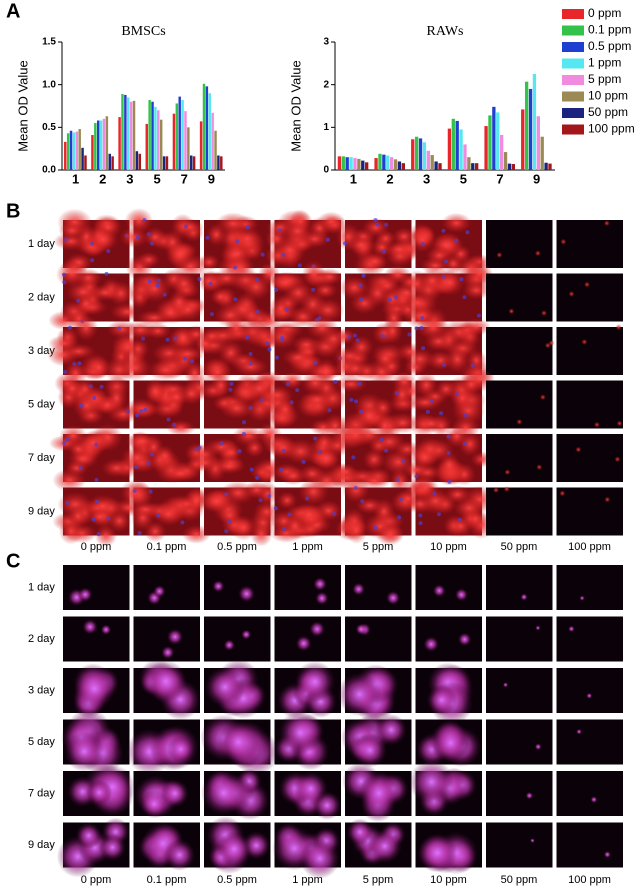 This screenshot has height=892, width=636. What do you see at coordinates (211, 178) in the screenshot?
I see `x-tick-label: 9` at bounding box center [211, 178].